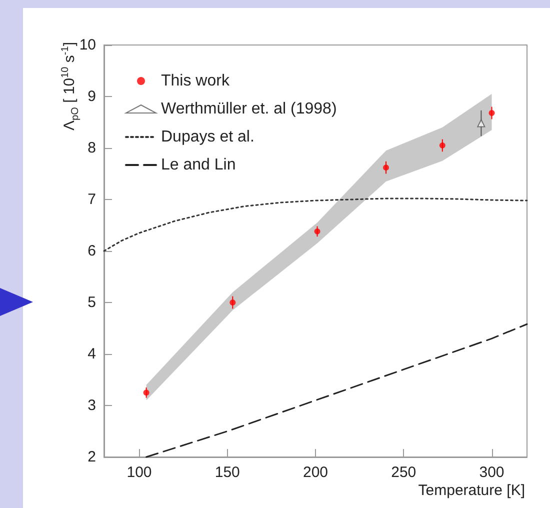  Describe the element at coordinates (195, 81) in the screenshot. I see `legend-label: This work` at that location.